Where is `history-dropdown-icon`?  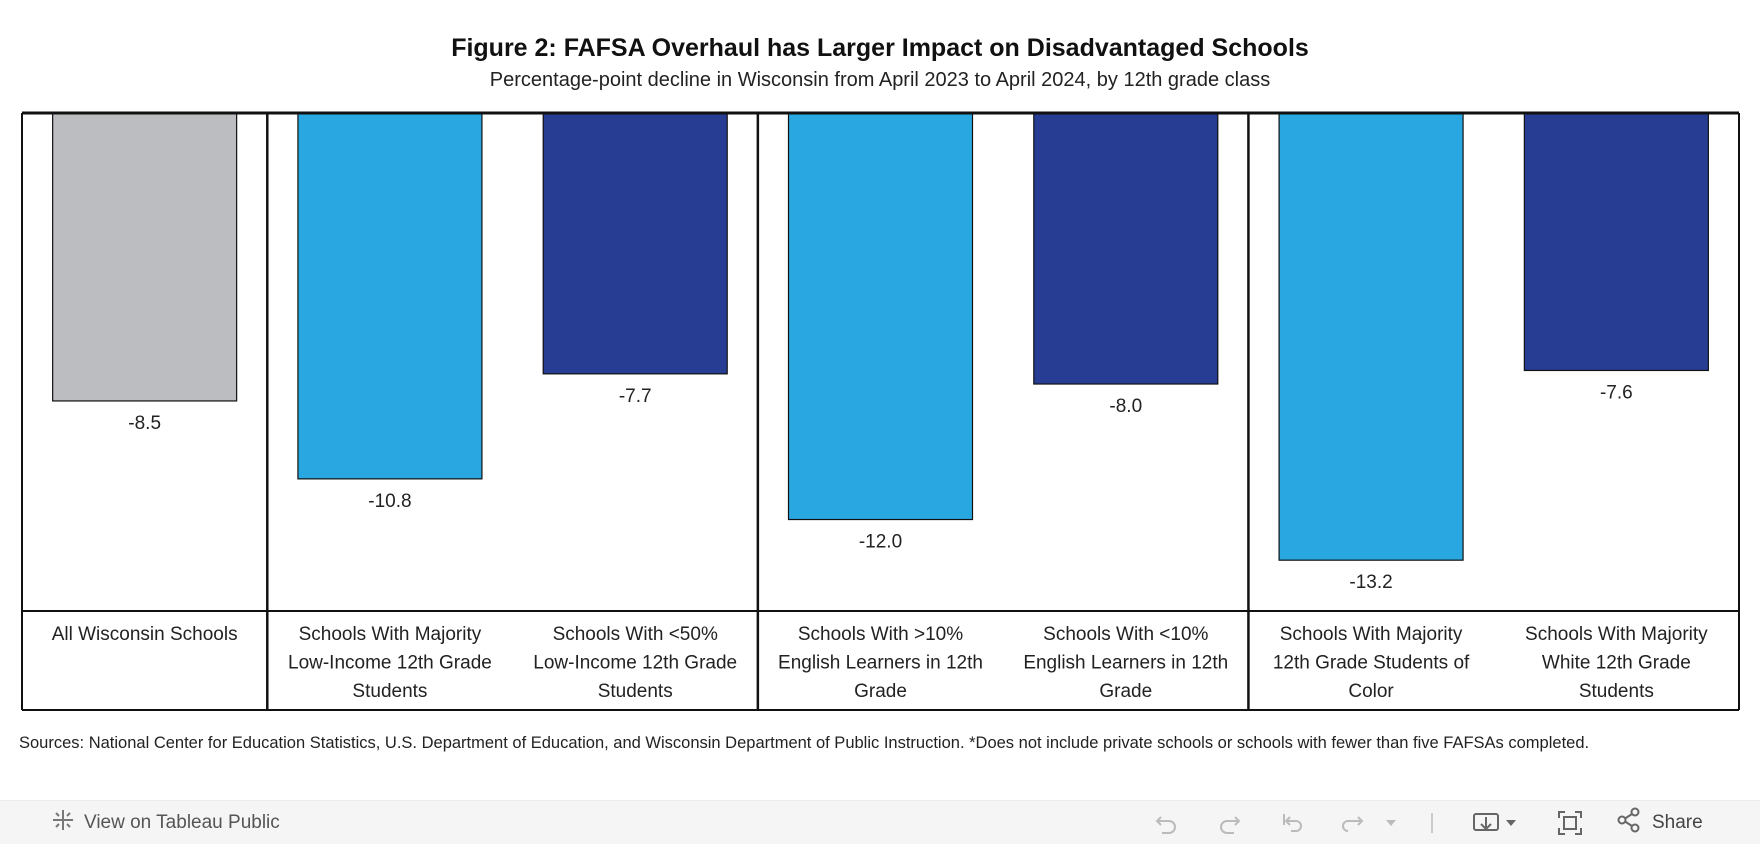 history-dropdown-icon is located at coordinates (1391, 822).